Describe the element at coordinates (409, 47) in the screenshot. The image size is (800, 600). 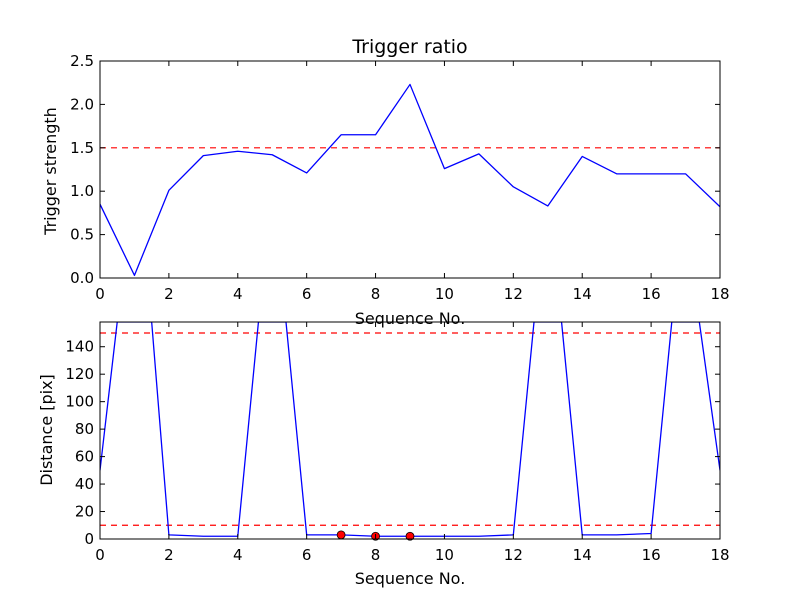
I see `chart-title: Trigger ratio` at that location.